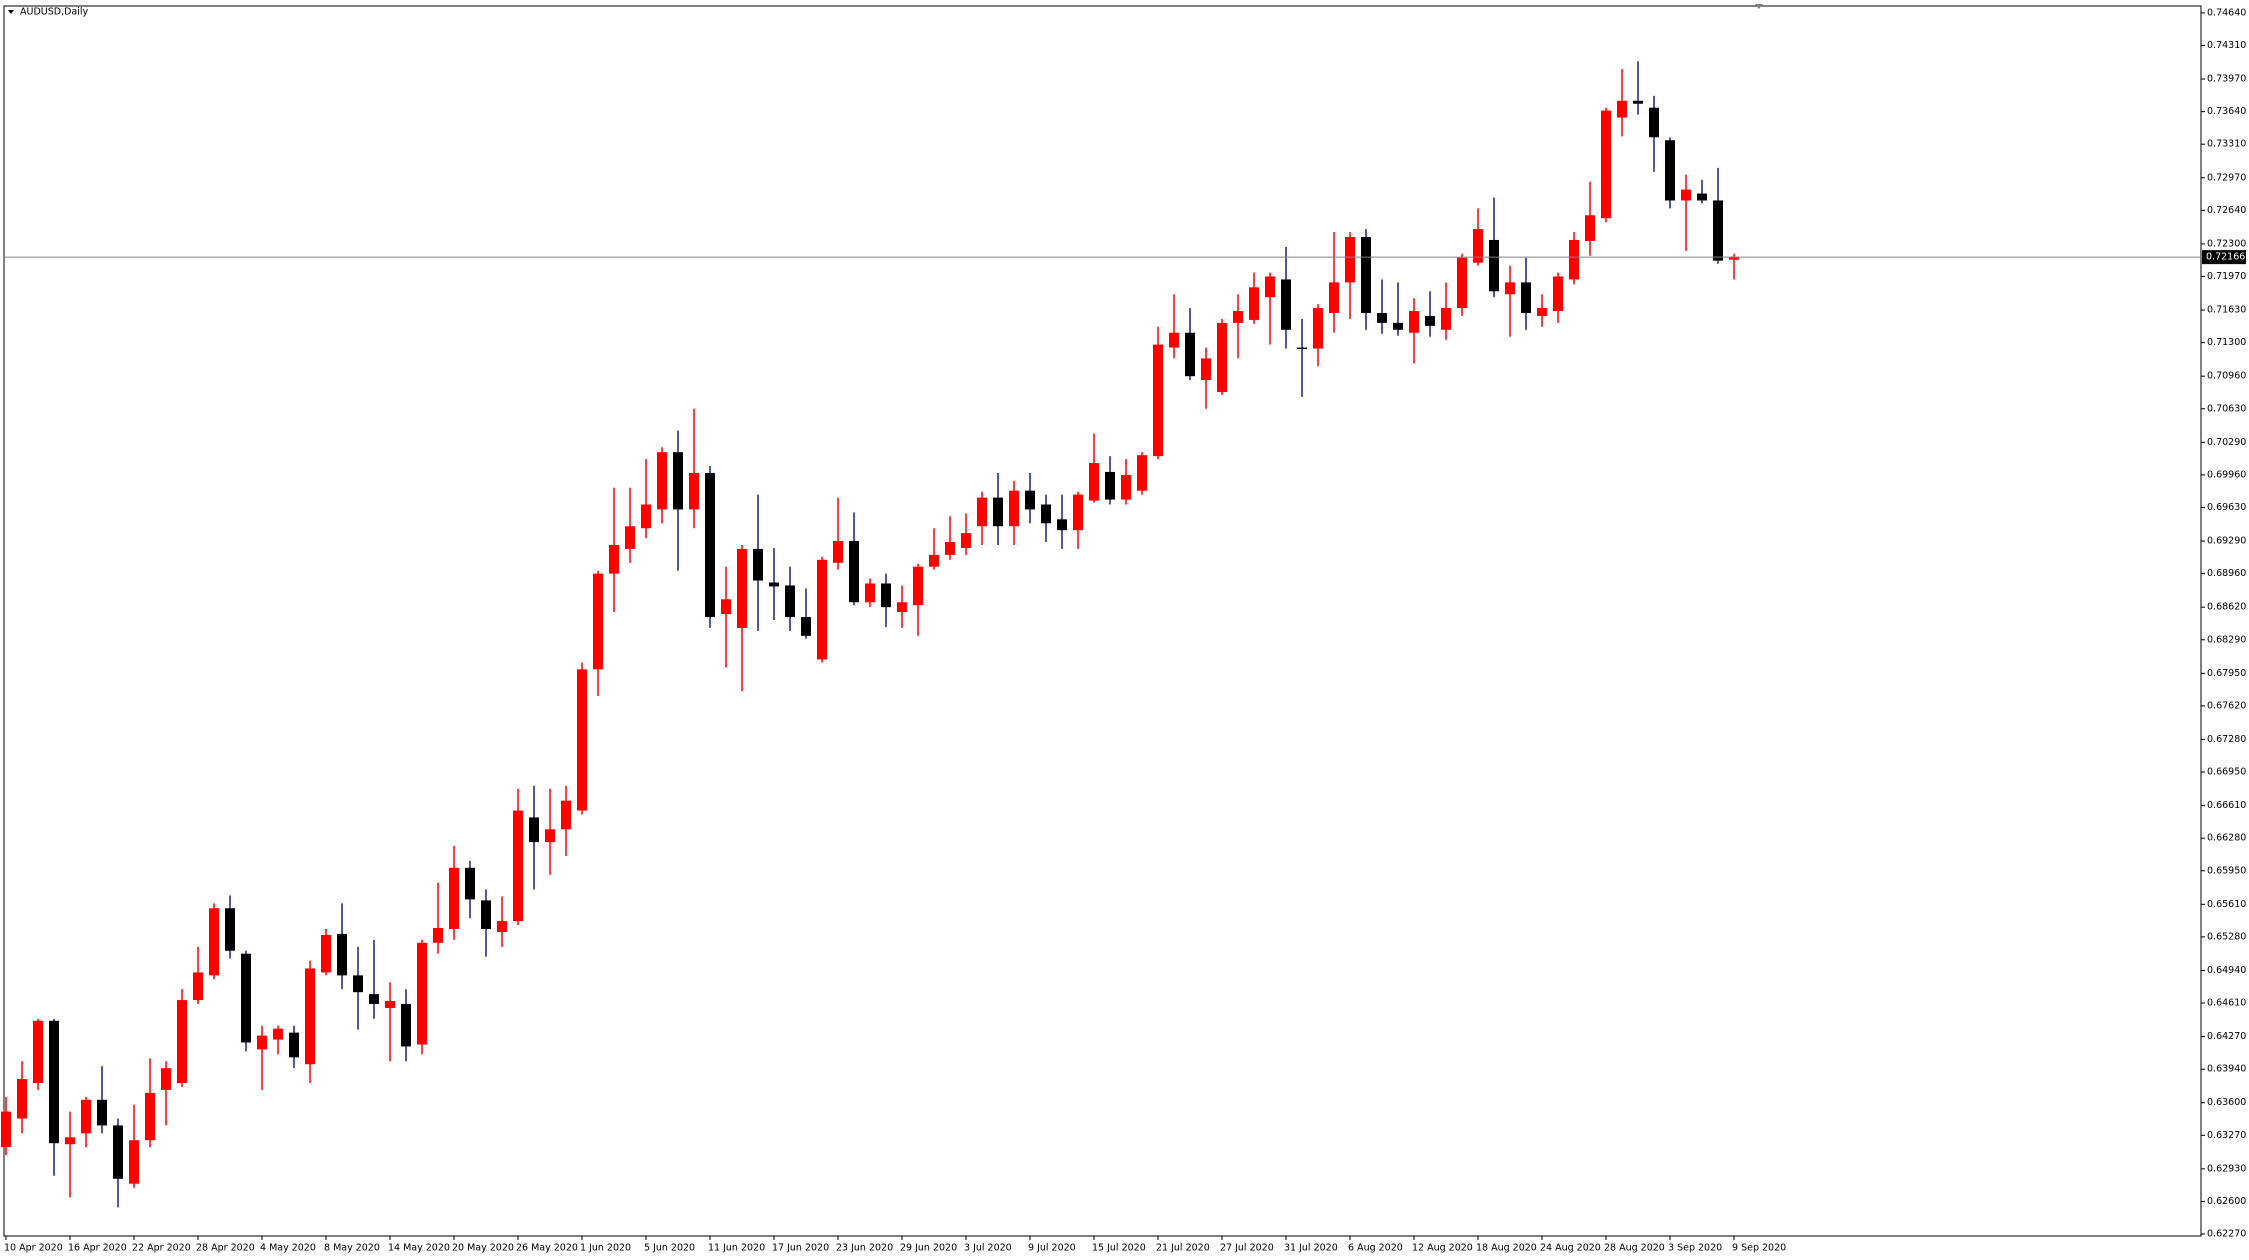 The height and width of the screenshot is (1260, 2249). What do you see at coordinates (2226, 442) in the screenshot?
I see `y-tick-label: 0.70290` at bounding box center [2226, 442].